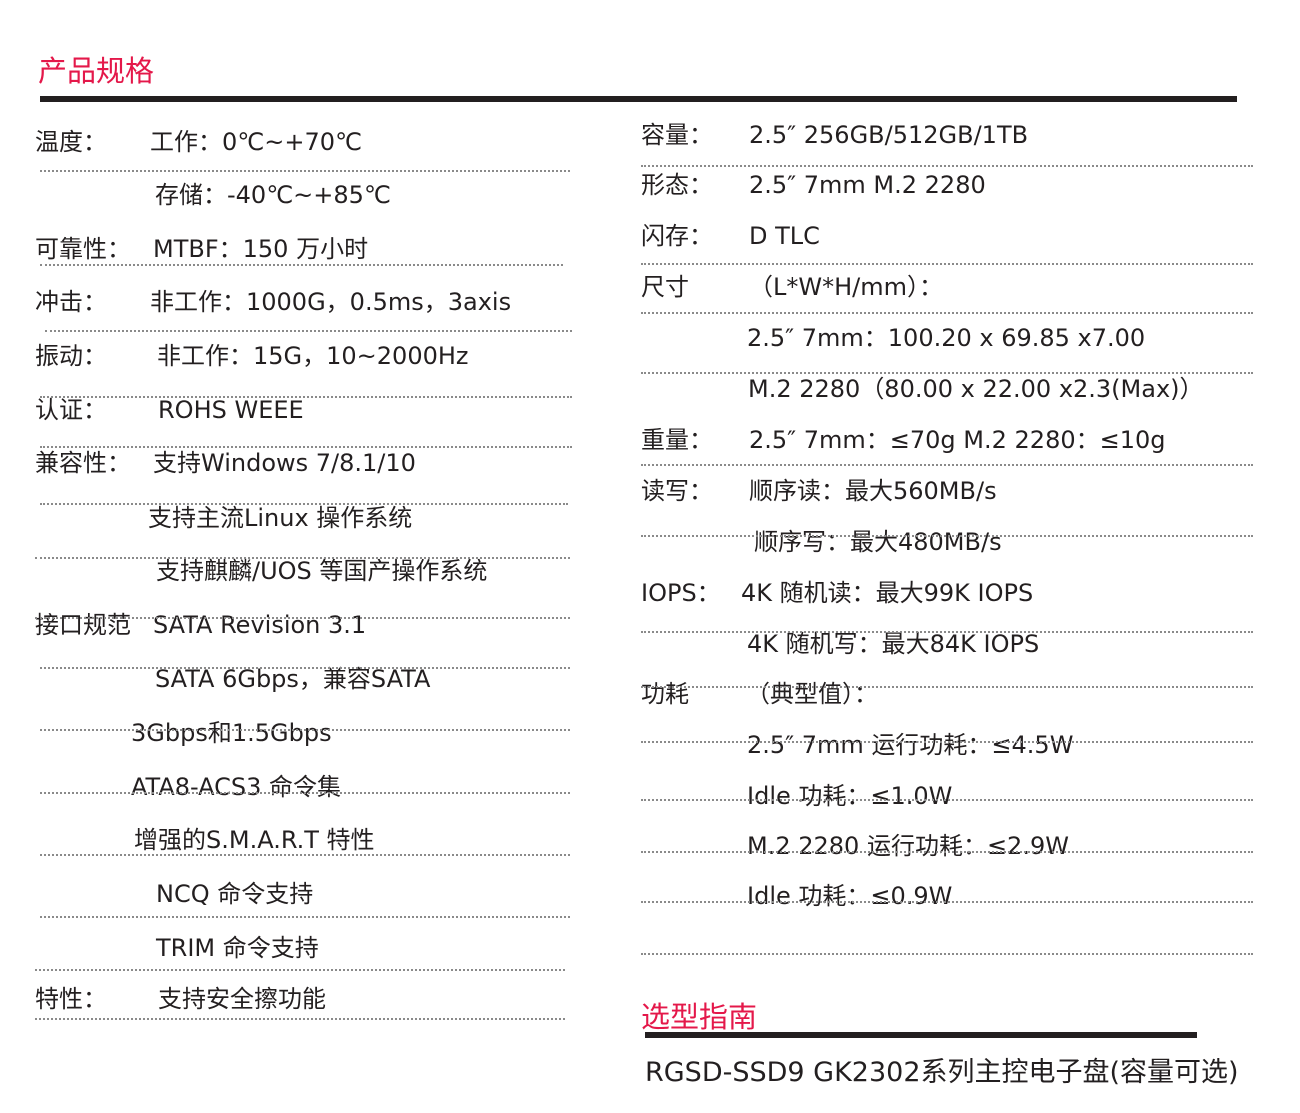 This screenshot has width=1300, height=1113. Describe the element at coordinates (846, 287) in the screenshot. I see `spec-value: （L*W*H/mm）：` at that location.